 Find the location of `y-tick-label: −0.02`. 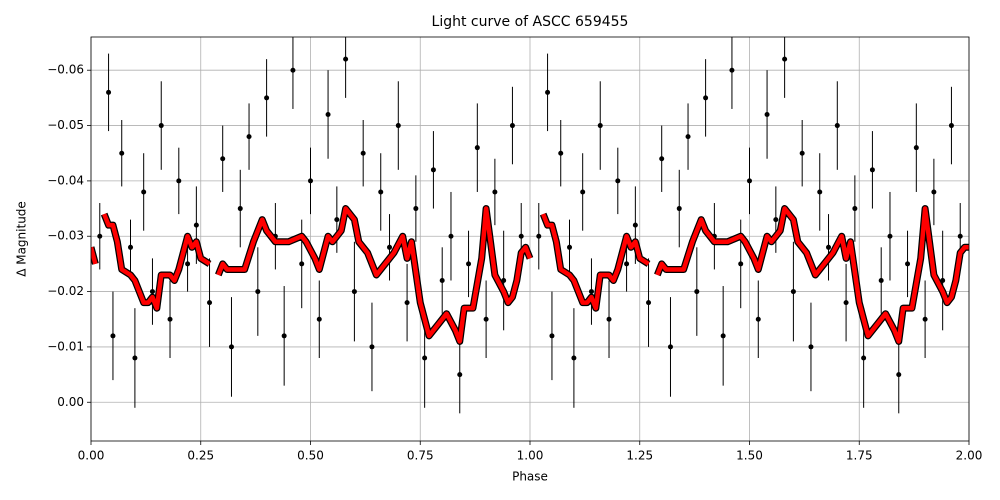

y-tick-label: −0.02 is located at coordinates (65, 291).